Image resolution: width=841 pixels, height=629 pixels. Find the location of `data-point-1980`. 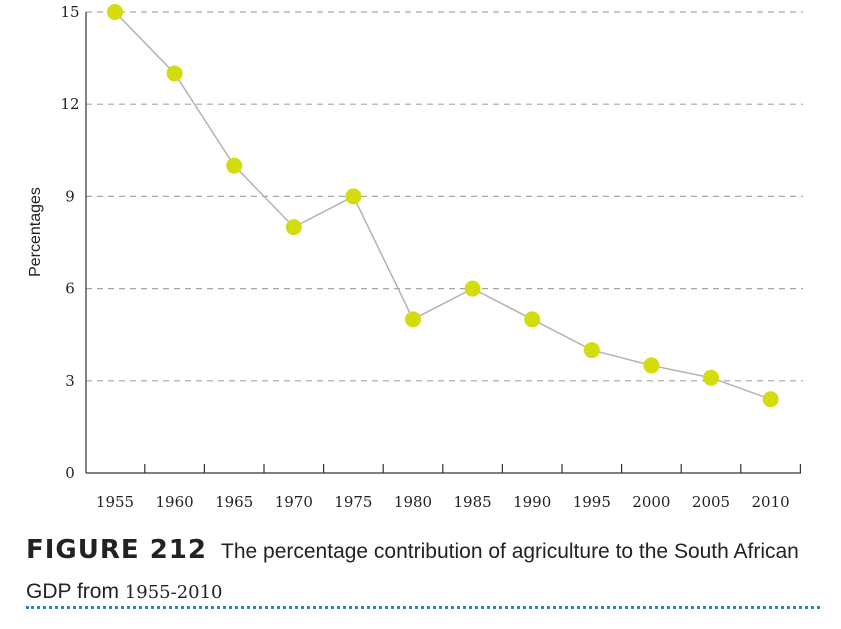

data-point-1980 is located at coordinates (413, 319).